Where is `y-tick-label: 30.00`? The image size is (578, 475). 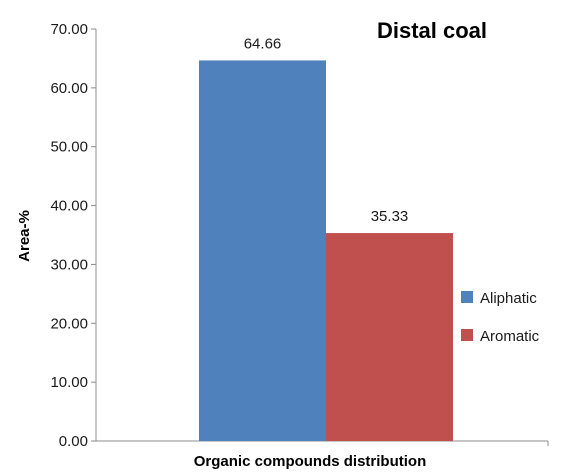
y-tick-label: 30.00 is located at coordinates (69, 264).